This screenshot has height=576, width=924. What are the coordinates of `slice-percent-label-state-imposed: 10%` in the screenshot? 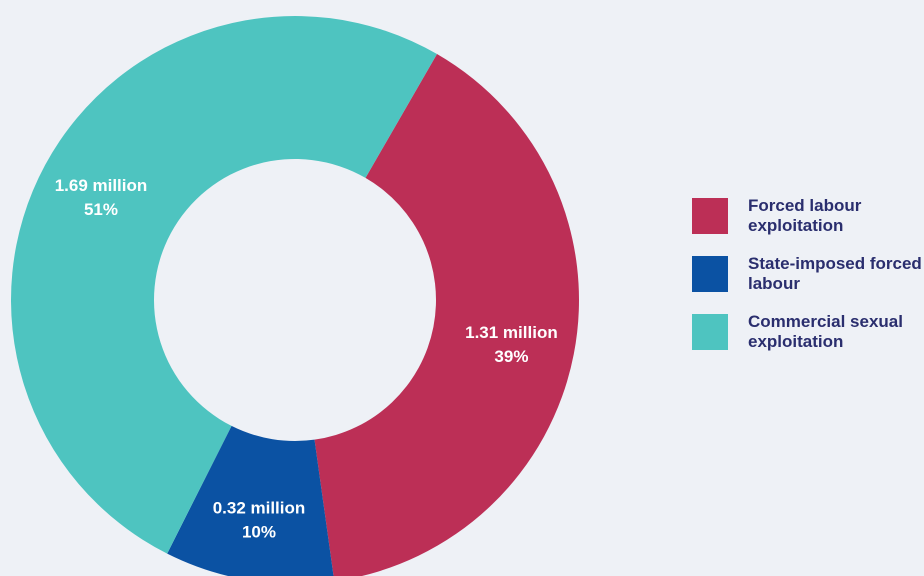 It's located at (259, 532).